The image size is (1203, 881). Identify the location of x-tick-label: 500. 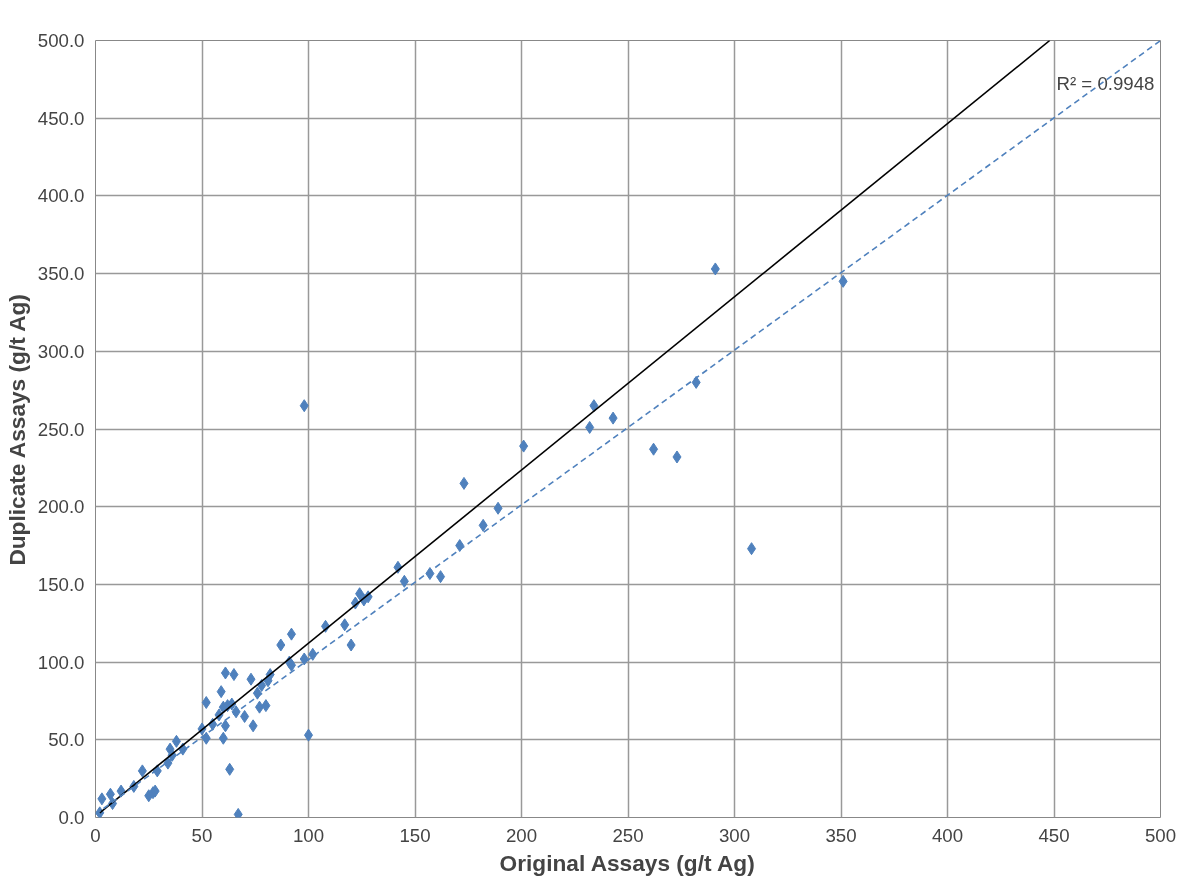
(1160, 835).